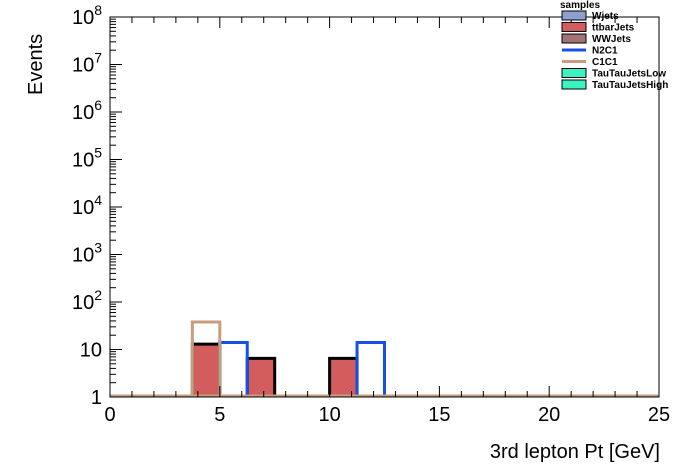  I want to click on x-tick-label: 10, so click(329, 415).